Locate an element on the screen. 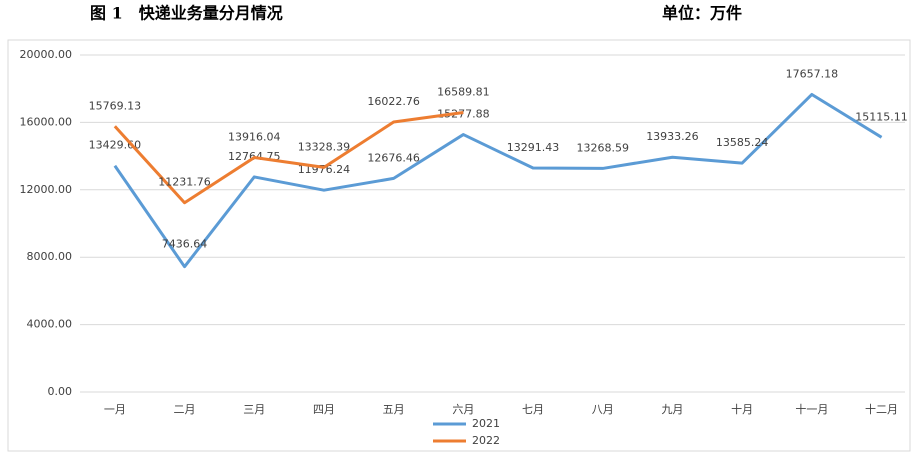  data-label: 13933.26 is located at coordinates (672, 136).